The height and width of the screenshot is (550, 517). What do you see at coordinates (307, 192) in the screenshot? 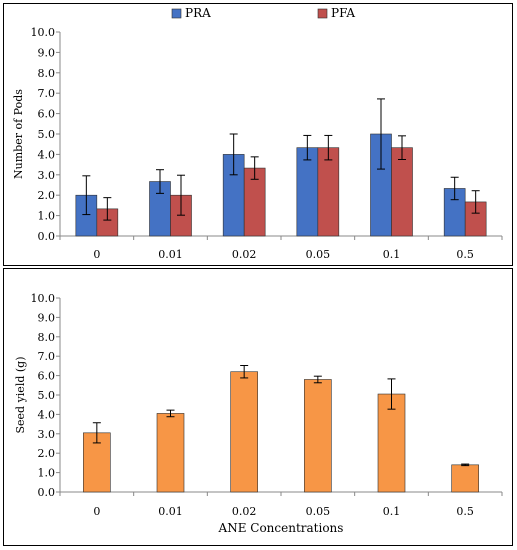
I see `bar-pra` at bounding box center [307, 192].